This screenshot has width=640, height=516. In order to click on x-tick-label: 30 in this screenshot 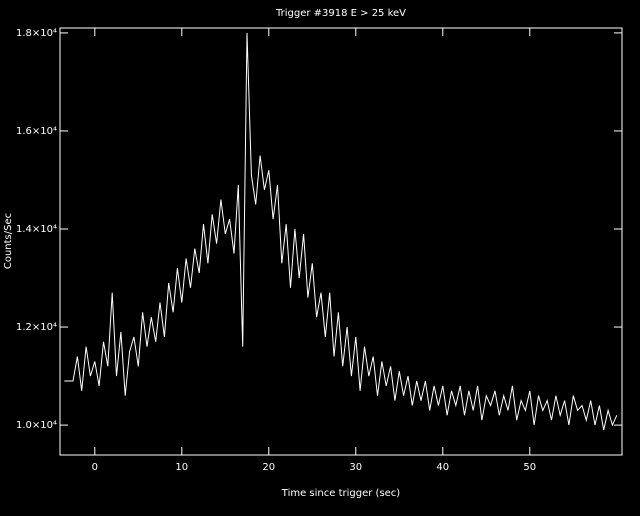, I will do `click(355, 467)`.